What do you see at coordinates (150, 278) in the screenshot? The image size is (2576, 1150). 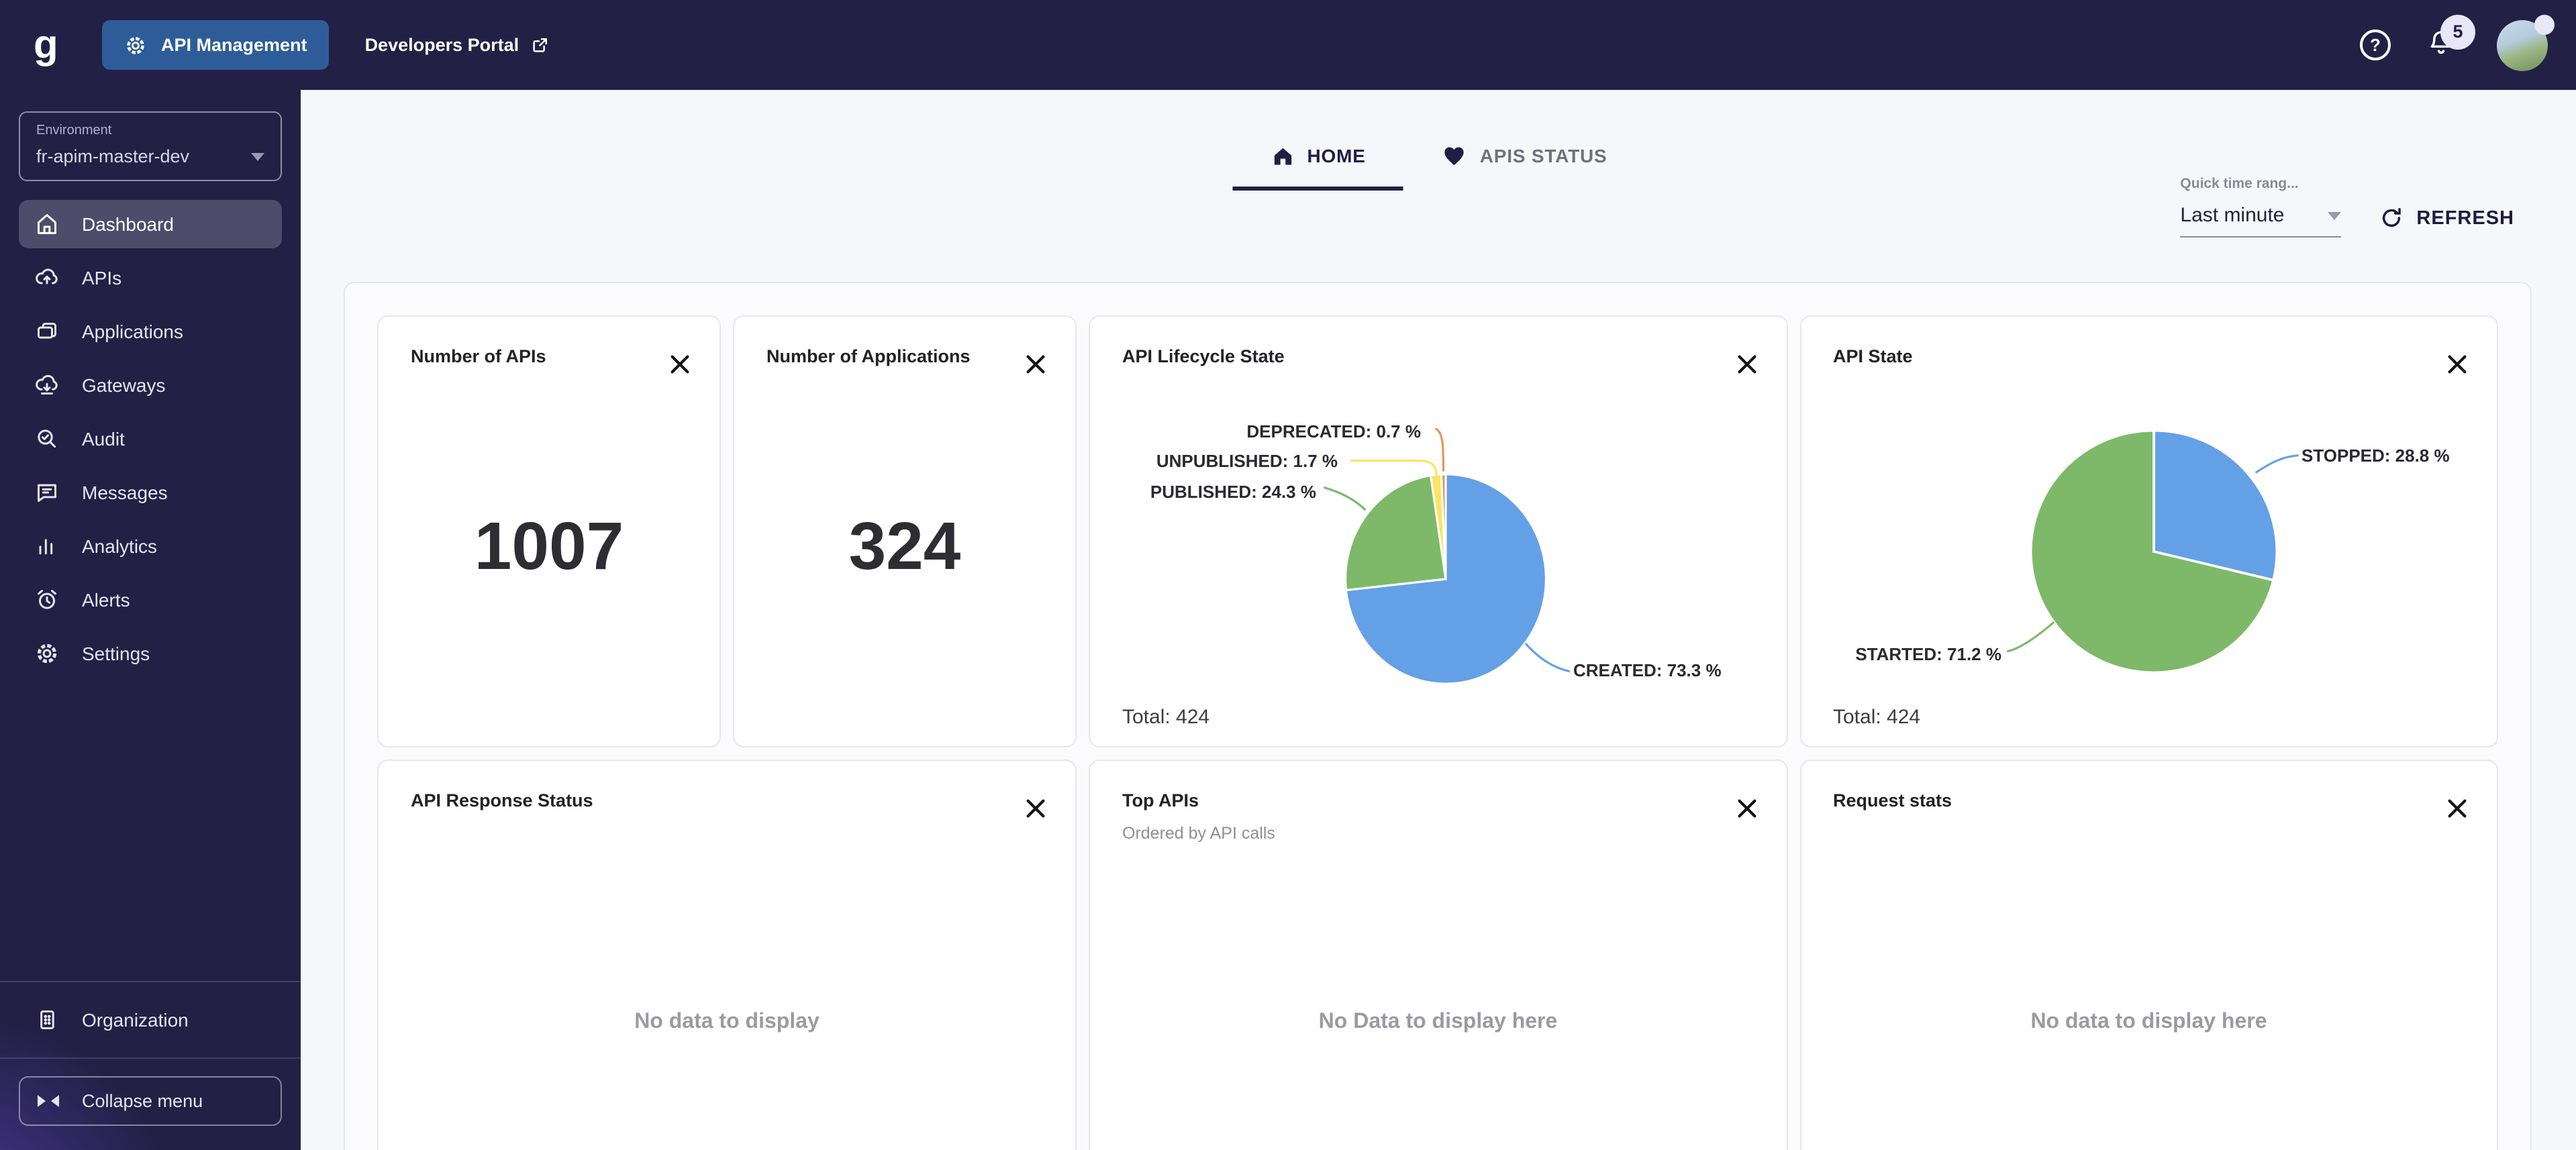 I see `sidebar-item-apis: APIs` at bounding box center [150, 278].